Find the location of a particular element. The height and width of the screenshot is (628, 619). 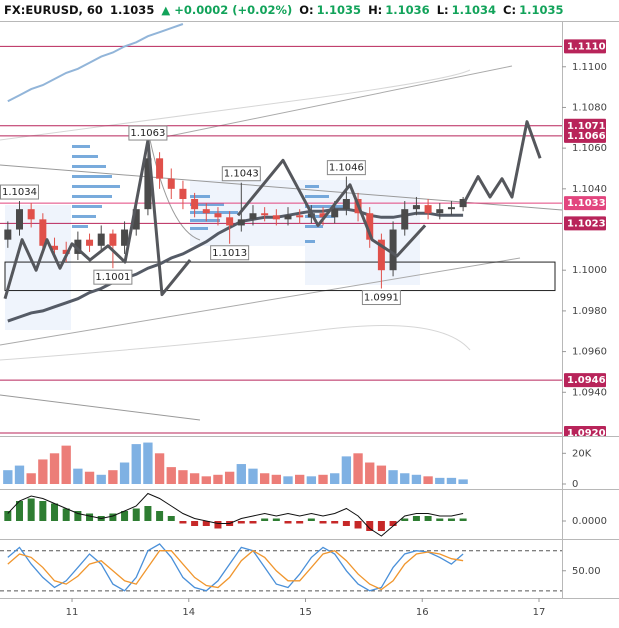

y-tick-label: 0 is located at coordinates (575, 484).